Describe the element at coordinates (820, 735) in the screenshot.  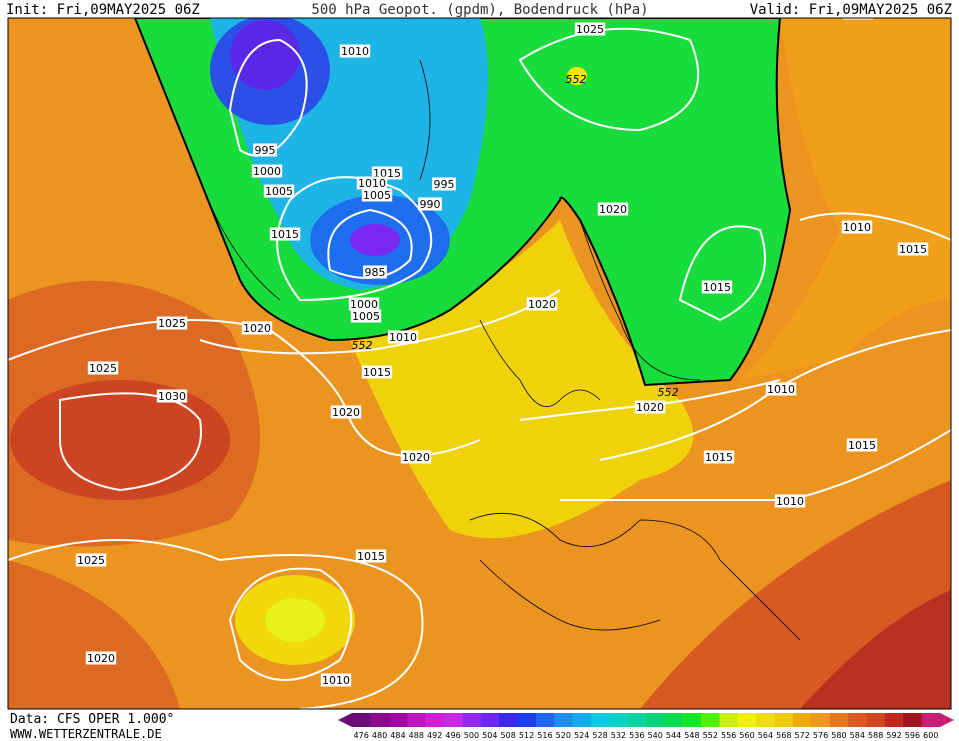
I see `colorbar-label: 576` at that location.